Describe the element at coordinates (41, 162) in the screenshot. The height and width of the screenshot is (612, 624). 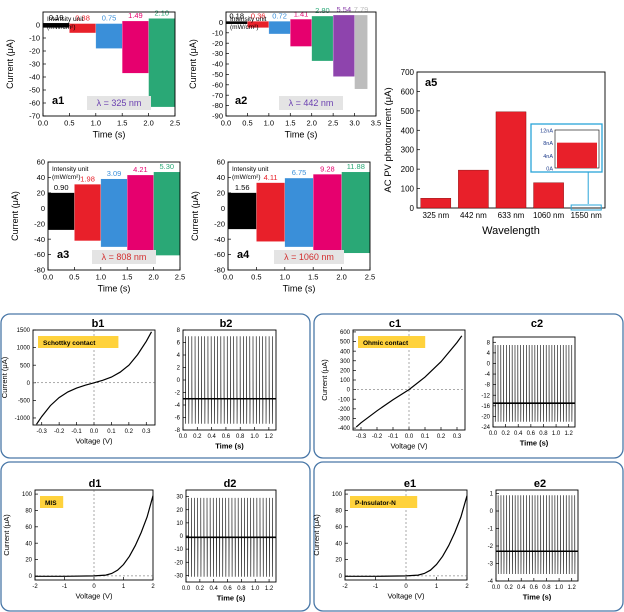
I see `y-tick-label: 60` at that location.